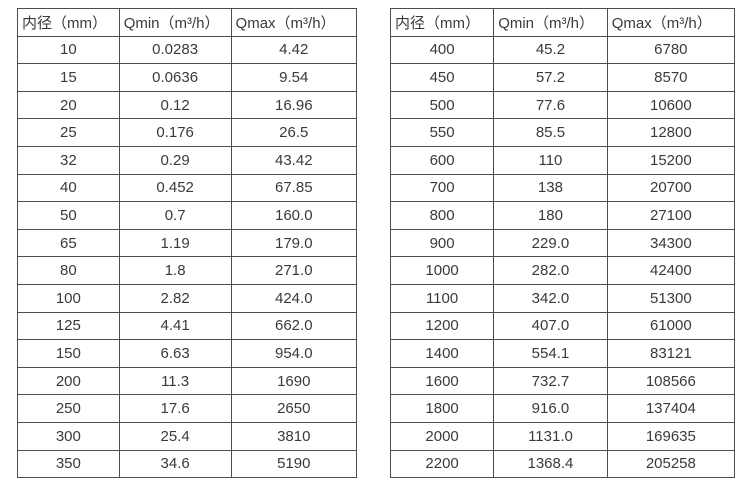 The height and width of the screenshot is (483, 750). I want to click on table-cell: 1690, so click(294, 381).